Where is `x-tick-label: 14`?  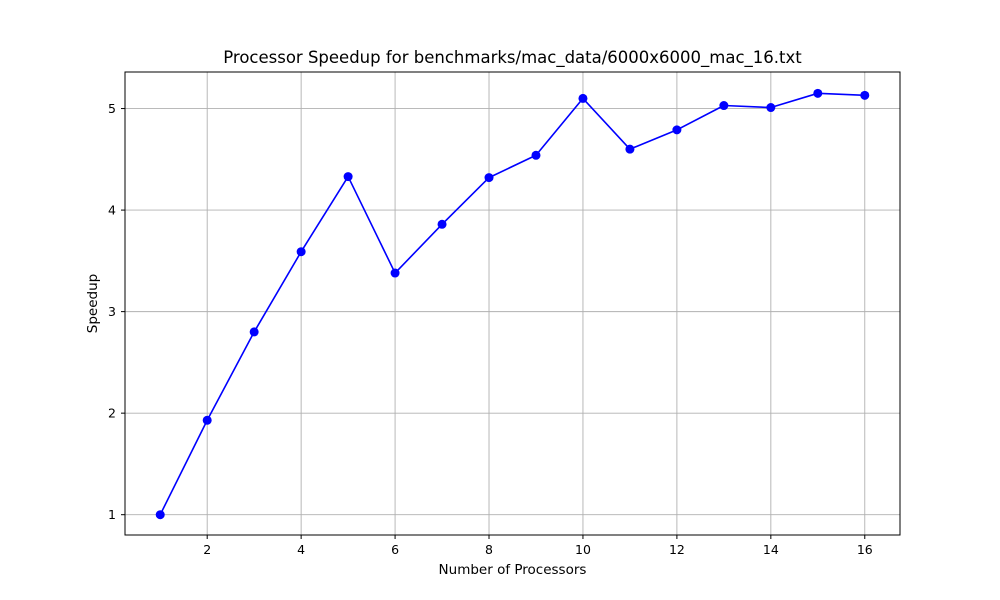 x-tick-label: 14 is located at coordinates (771, 549).